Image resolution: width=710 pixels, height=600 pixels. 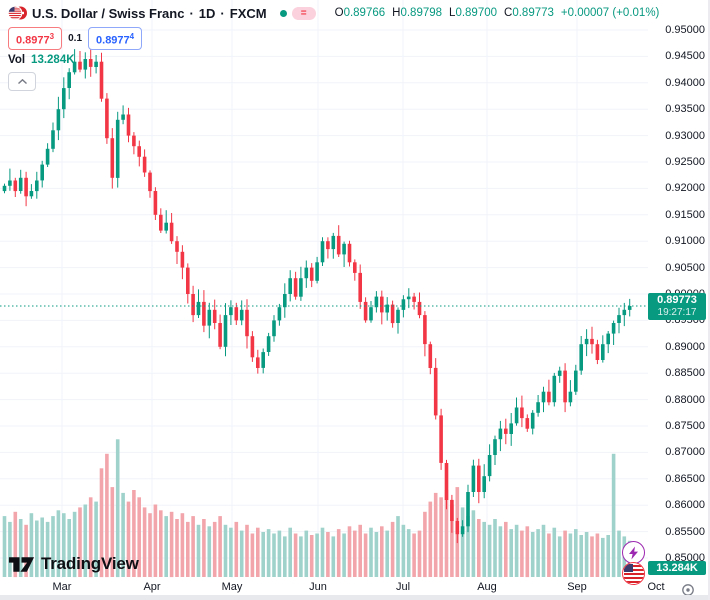 I want to click on buy-ask-button: 0.89774, so click(x=115, y=38).